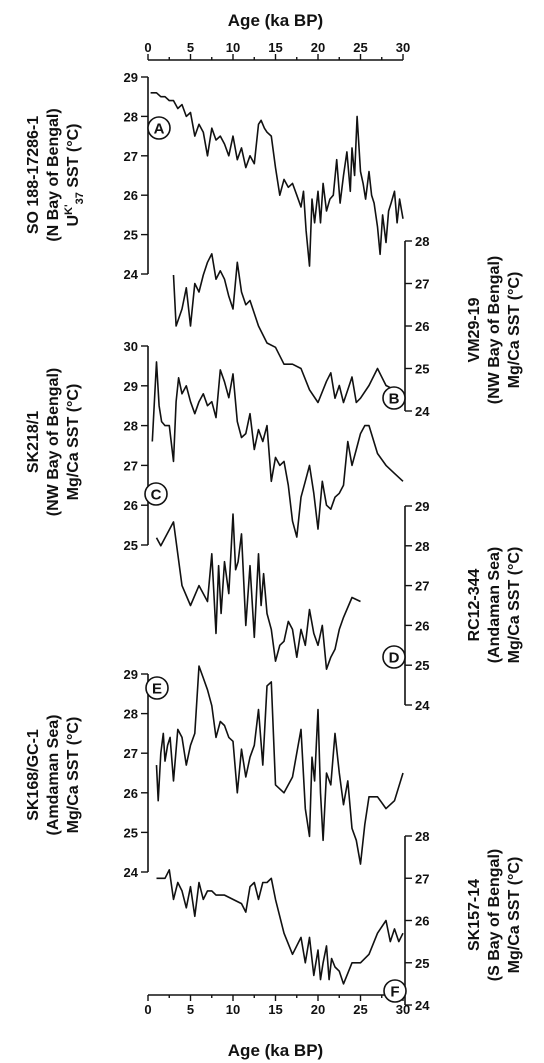  What do you see at coordinates (275, 1009) in the screenshot?
I see `bottom-x-tick-label: 15` at bounding box center [275, 1009].